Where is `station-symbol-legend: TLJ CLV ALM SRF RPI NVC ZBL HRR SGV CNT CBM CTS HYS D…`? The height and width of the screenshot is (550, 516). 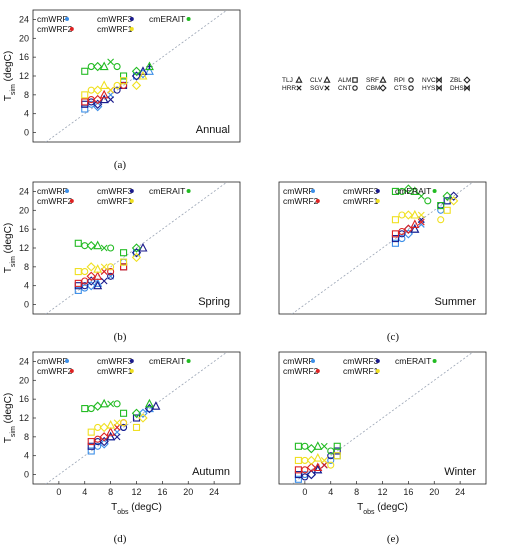
station-symbol-legend: TLJ CLV ALM SRF RPI NVC ZBL HRR SGV CNT CBM CTS HYS D… is located at coordinates (376, 83).